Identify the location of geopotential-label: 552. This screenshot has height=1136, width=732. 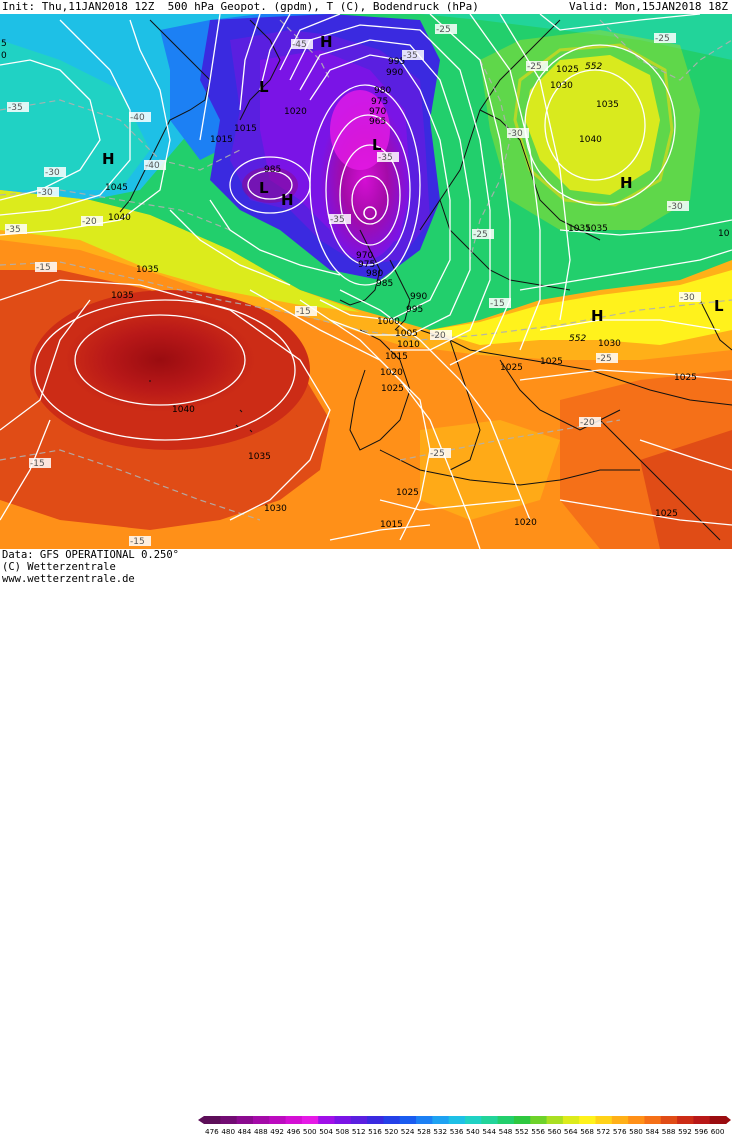
(577, 339).